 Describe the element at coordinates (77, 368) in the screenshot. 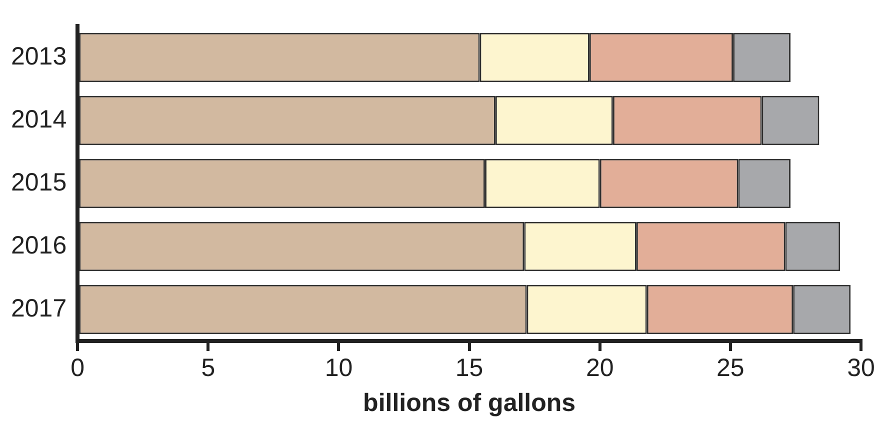

I see `x-tick-label: 0` at that location.